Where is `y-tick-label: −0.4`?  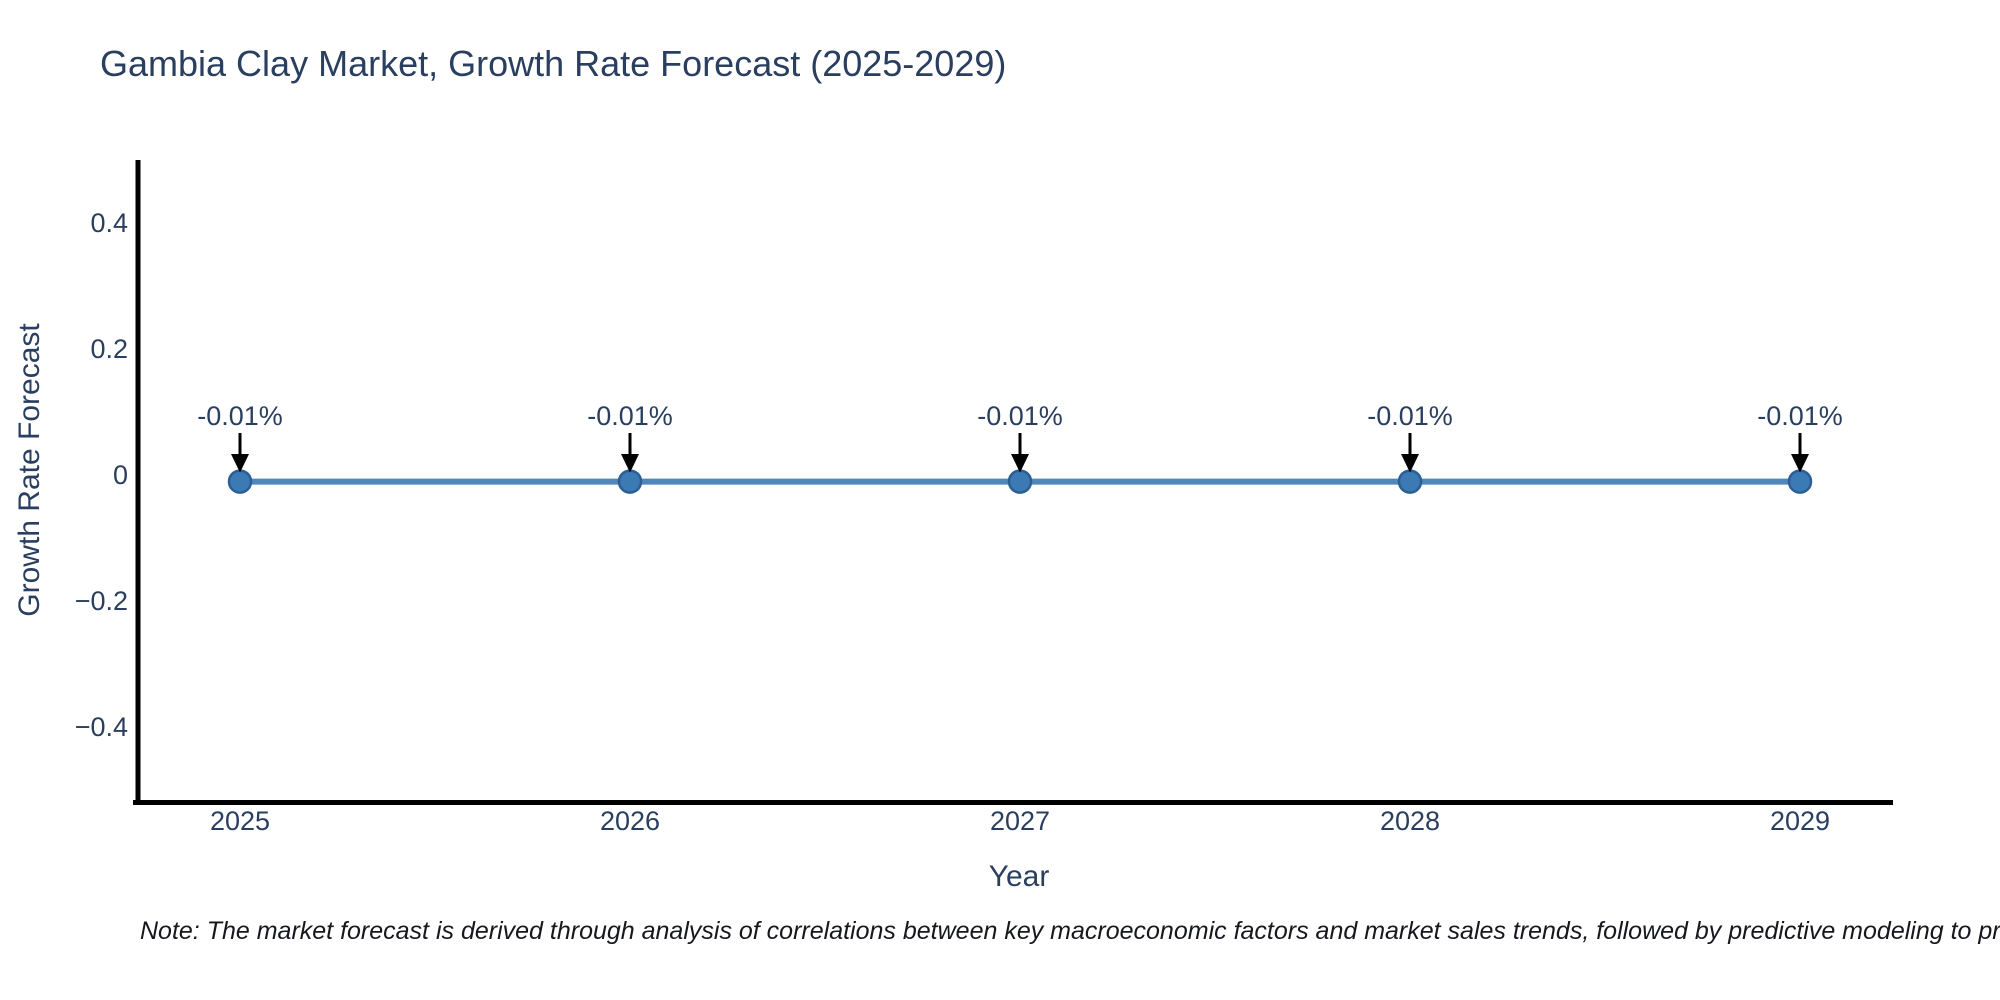 y-tick-label: −0.4 is located at coordinates (101, 726).